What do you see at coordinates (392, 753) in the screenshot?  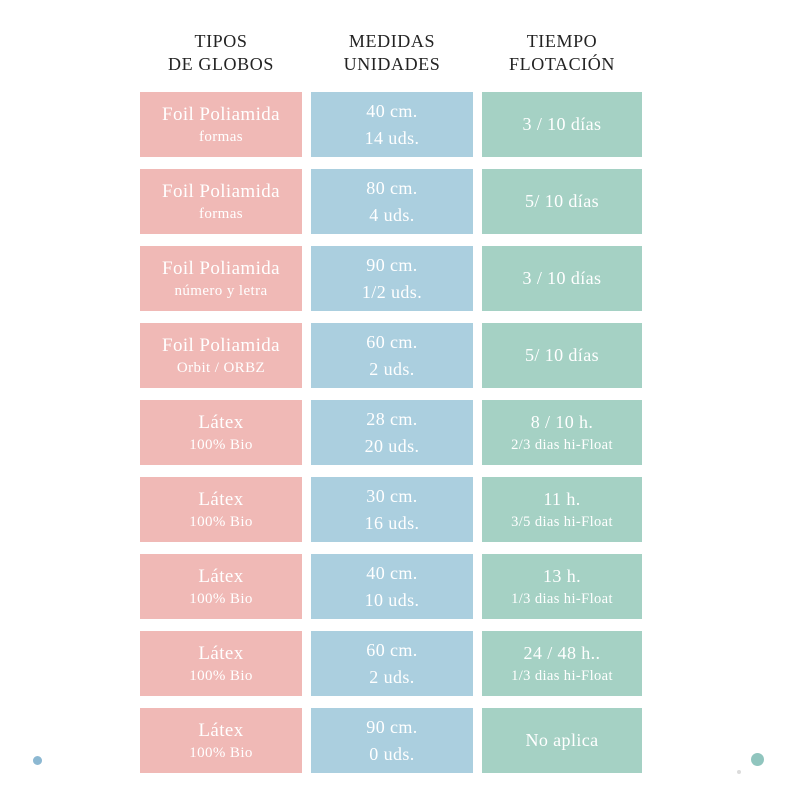 I see `cell-sub-text: 0 uds.` at bounding box center [392, 753].